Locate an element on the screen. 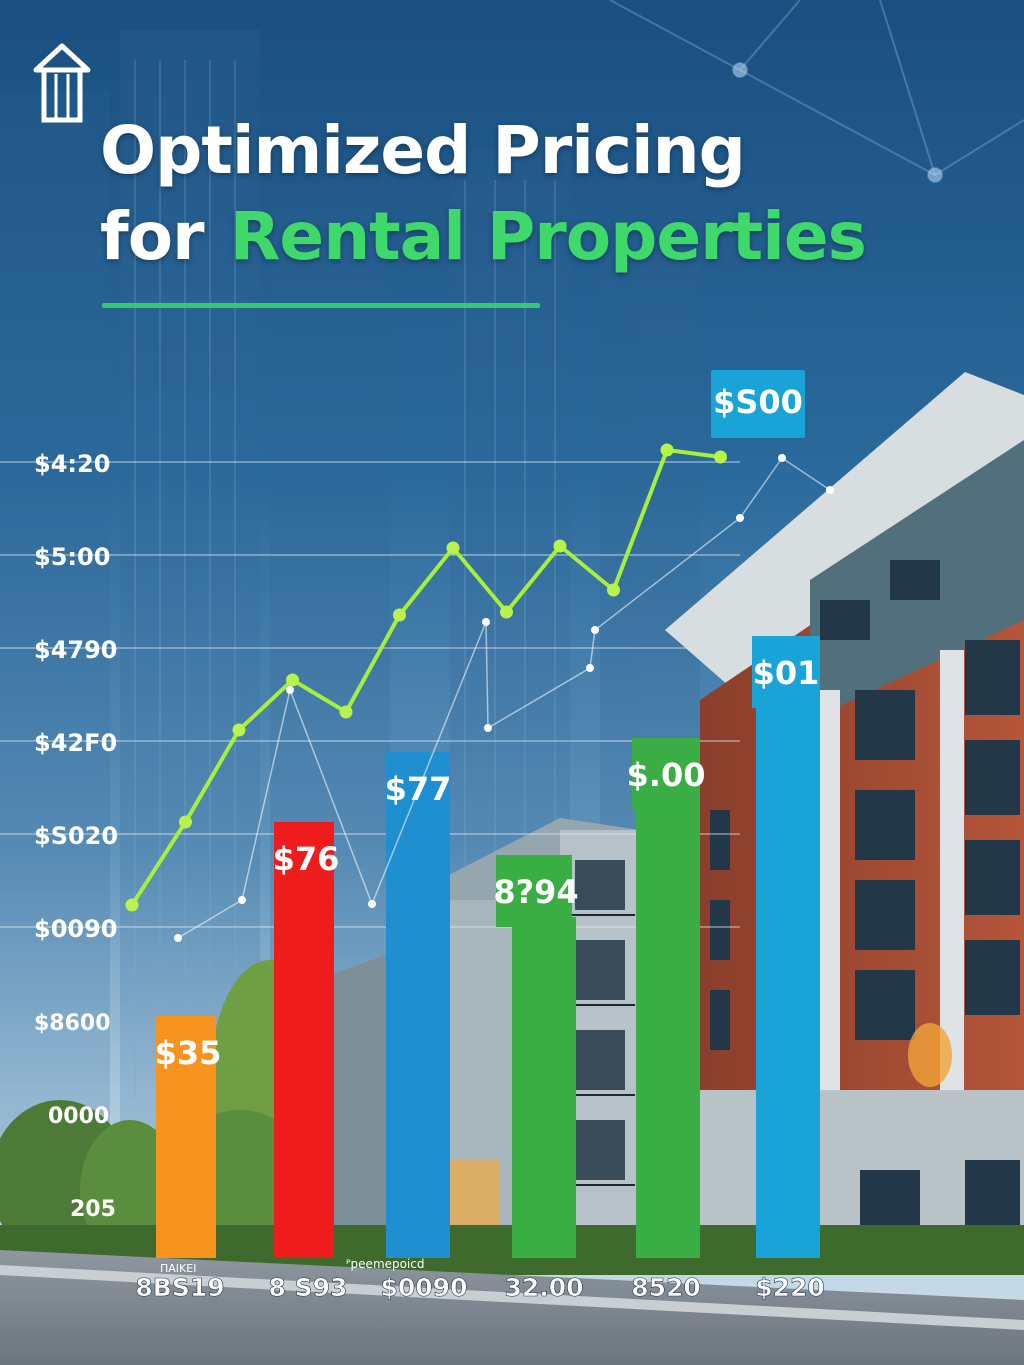 This screenshot has width=1024, height=1365. page-title-line2: for Rental Properties is located at coordinates (483, 236).